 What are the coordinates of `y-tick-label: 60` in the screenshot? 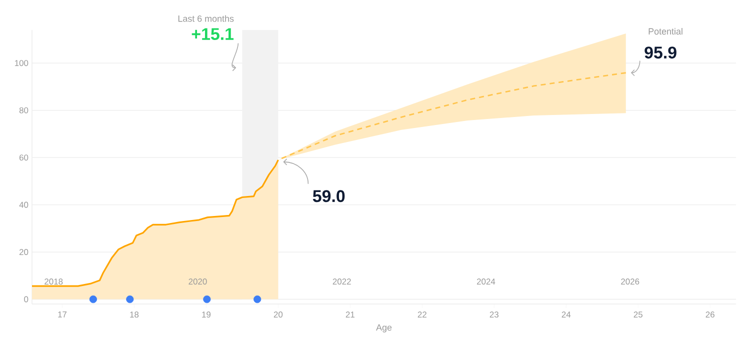 It's located at (24, 157).